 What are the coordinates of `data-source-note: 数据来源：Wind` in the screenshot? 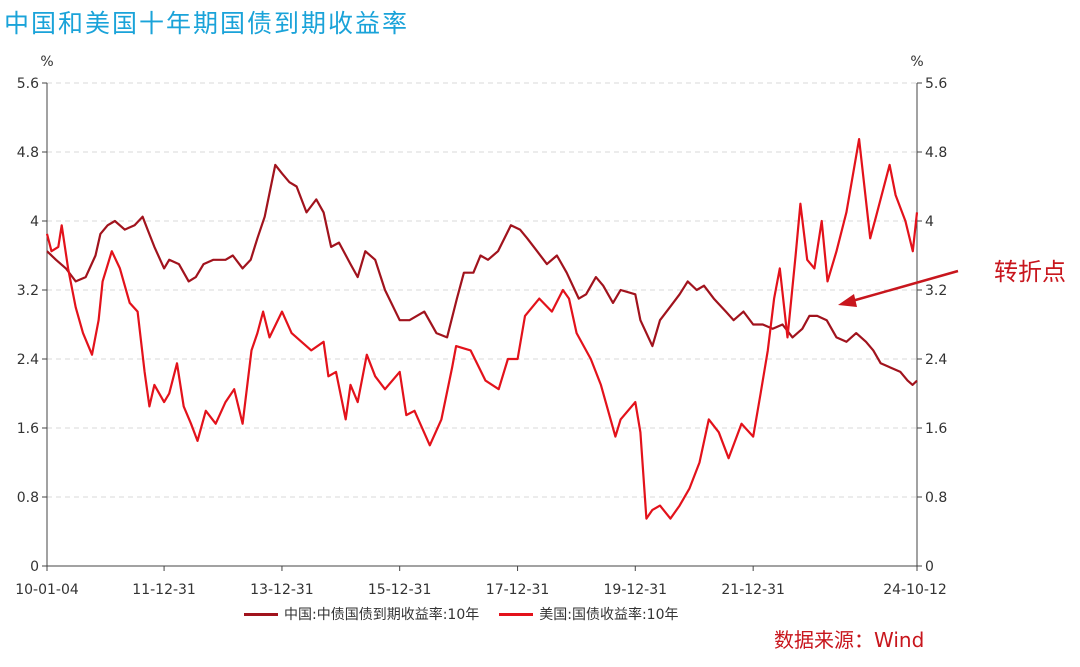 It's located at (849, 640).